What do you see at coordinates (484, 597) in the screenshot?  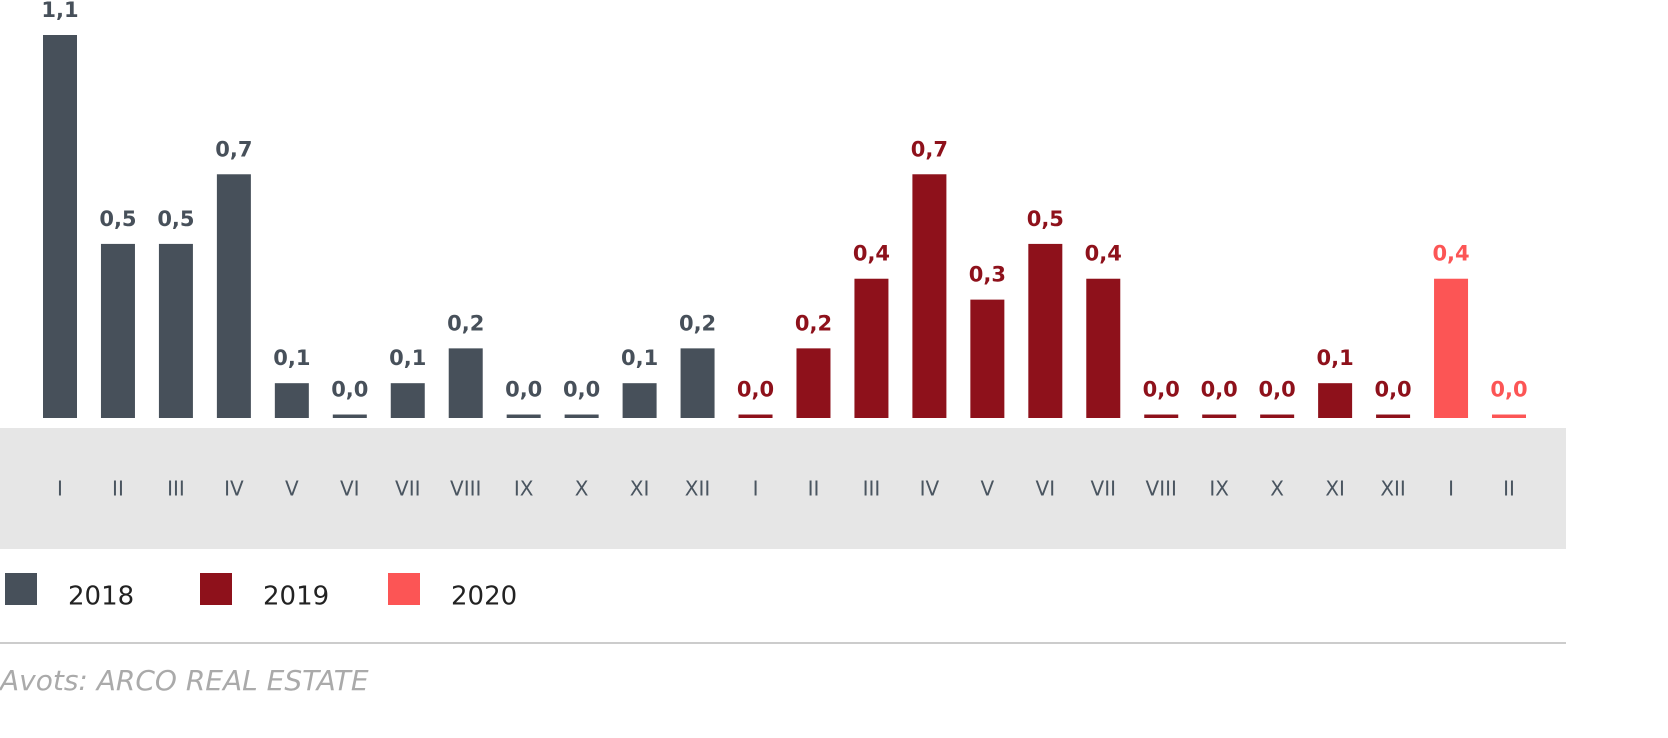 I see `legend-label: 2020` at bounding box center [484, 597].